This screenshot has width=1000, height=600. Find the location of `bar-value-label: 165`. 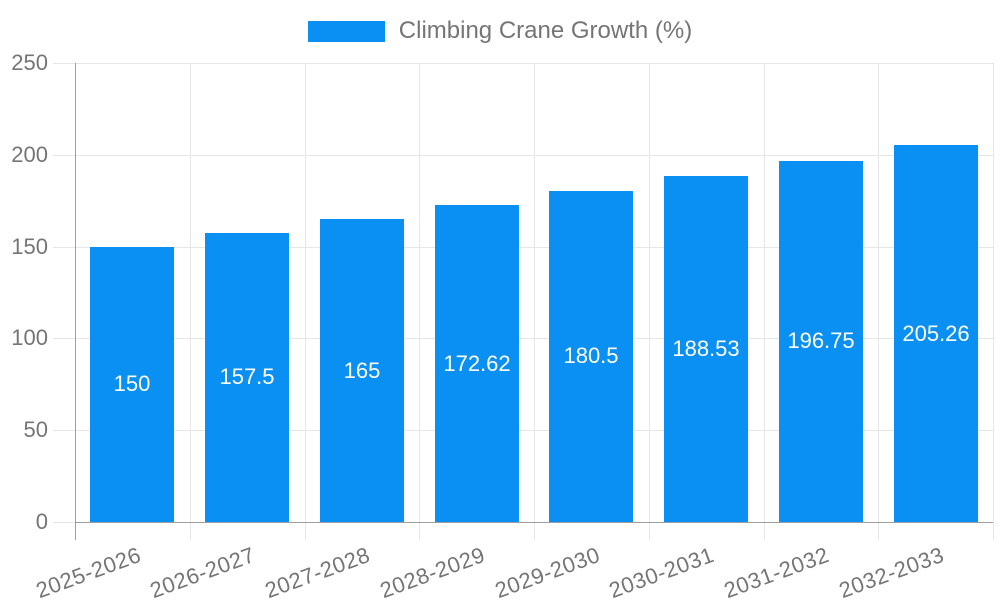

bar-value-label: 165 is located at coordinates (362, 370).